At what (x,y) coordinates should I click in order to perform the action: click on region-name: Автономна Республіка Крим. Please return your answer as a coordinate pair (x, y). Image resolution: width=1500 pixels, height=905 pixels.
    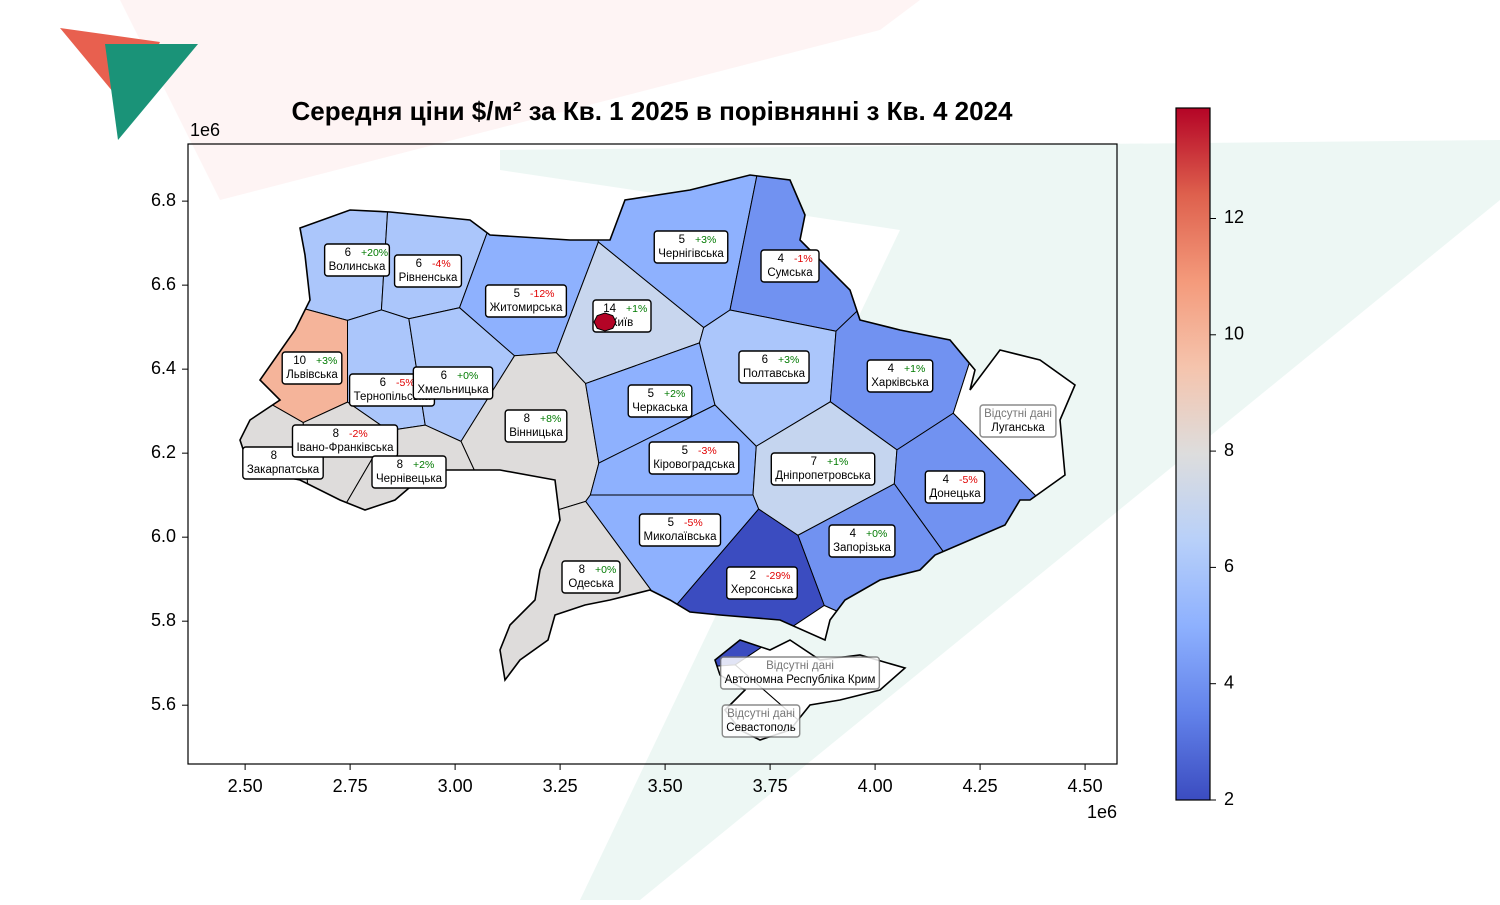
    Looking at the image, I should click on (800, 680).